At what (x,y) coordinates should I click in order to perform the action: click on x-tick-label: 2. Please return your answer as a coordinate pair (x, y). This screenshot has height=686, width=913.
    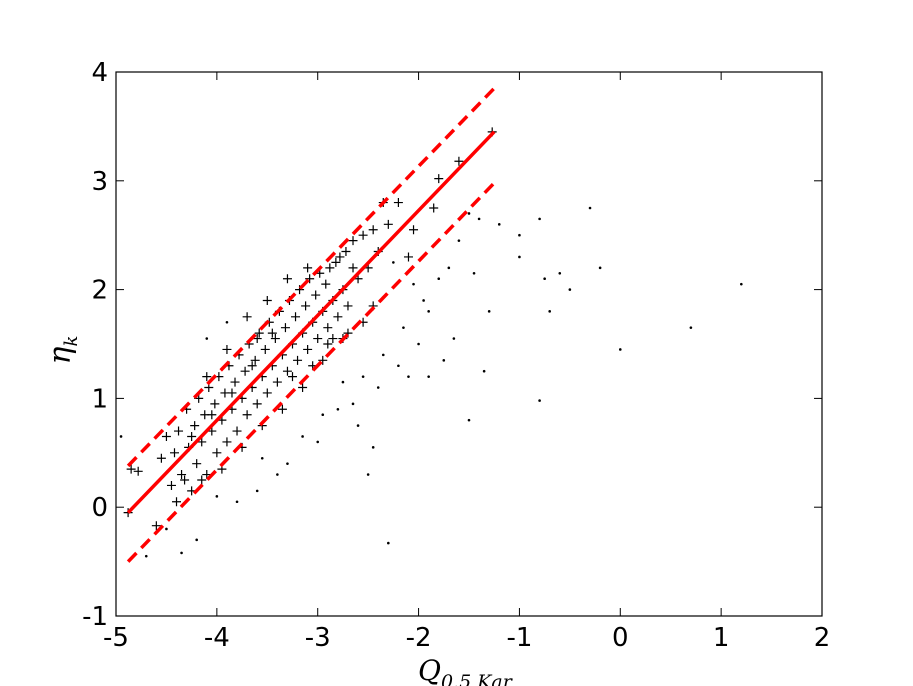
    Looking at the image, I should click on (822, 638).